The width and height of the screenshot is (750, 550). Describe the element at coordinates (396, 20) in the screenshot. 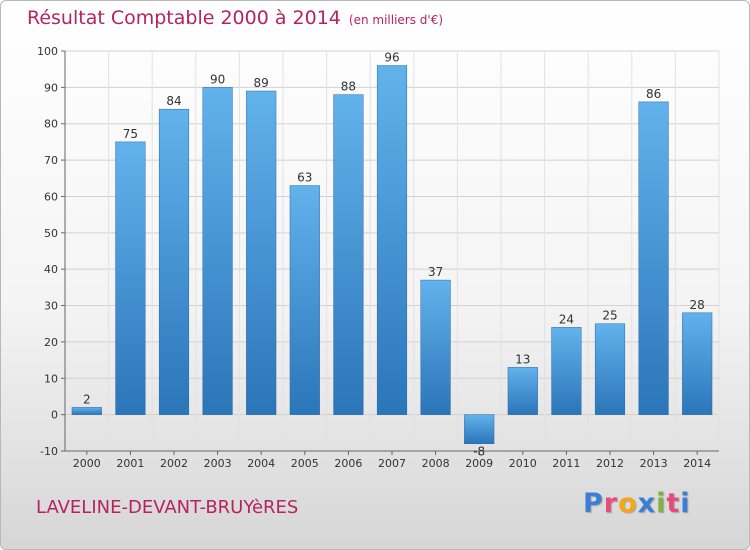

I see `chart-unit: (en milliers d'€)` at that location.